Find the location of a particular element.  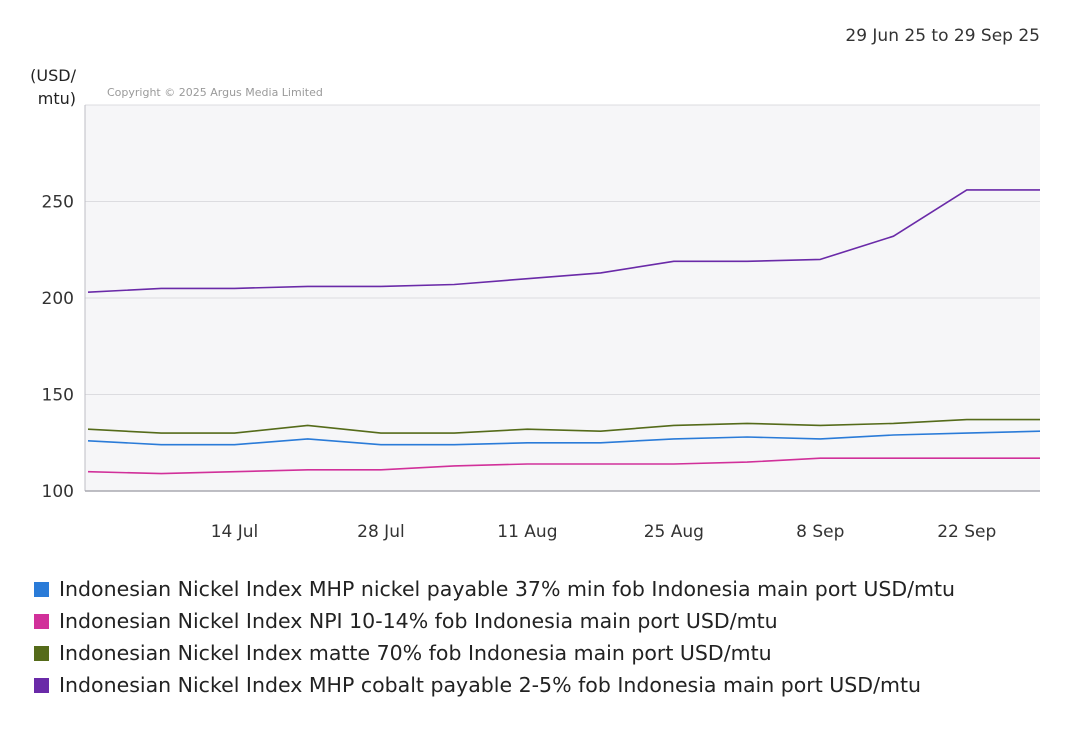

copyright-notice: Copyright © 2025 Argus Media Limited is located at coordinates (215, 92).